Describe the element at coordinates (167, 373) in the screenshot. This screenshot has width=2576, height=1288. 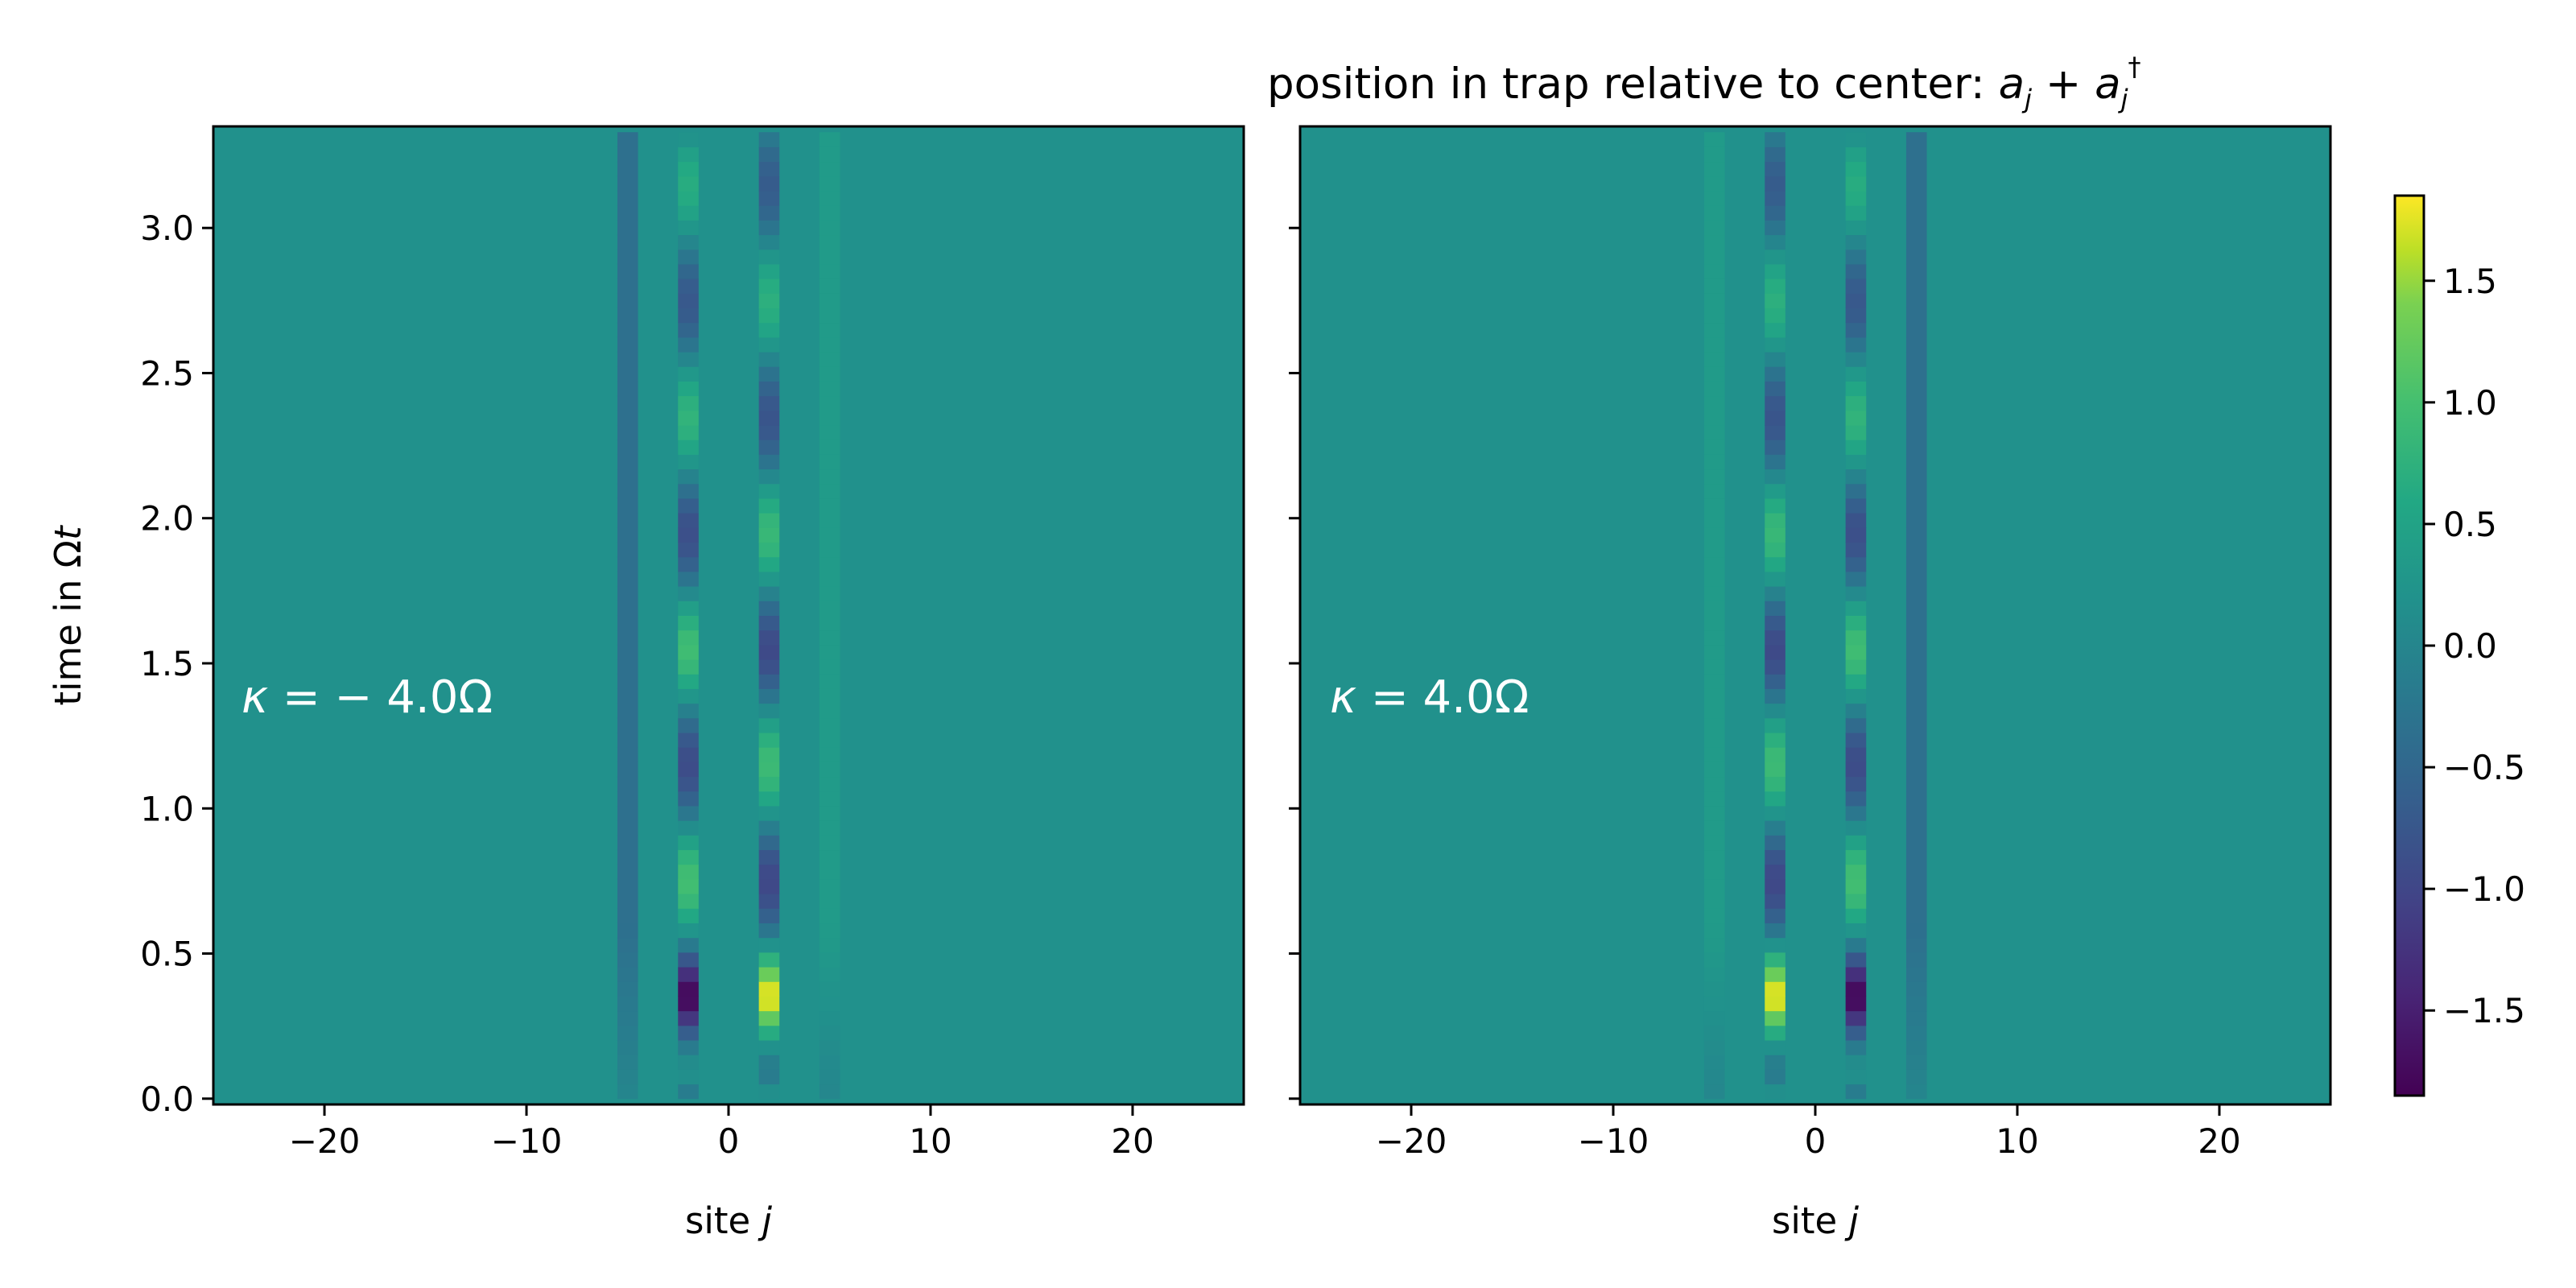
I see `y-tick-label: 2.5` at that location.